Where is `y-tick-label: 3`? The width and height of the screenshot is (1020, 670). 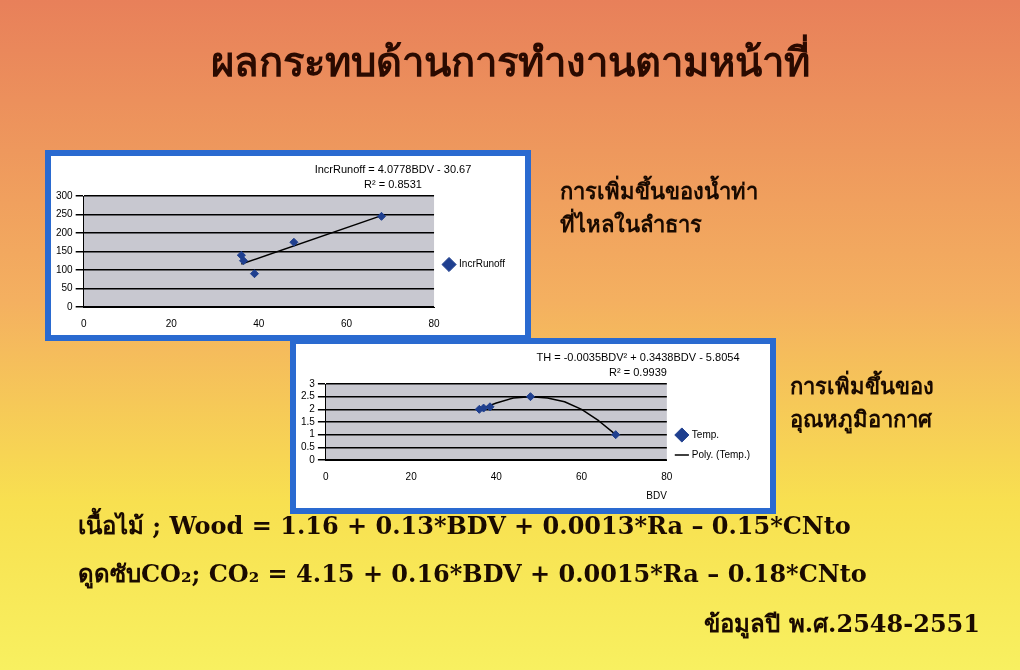 y-tick-label: 3 is located at coordinates (312, 383).